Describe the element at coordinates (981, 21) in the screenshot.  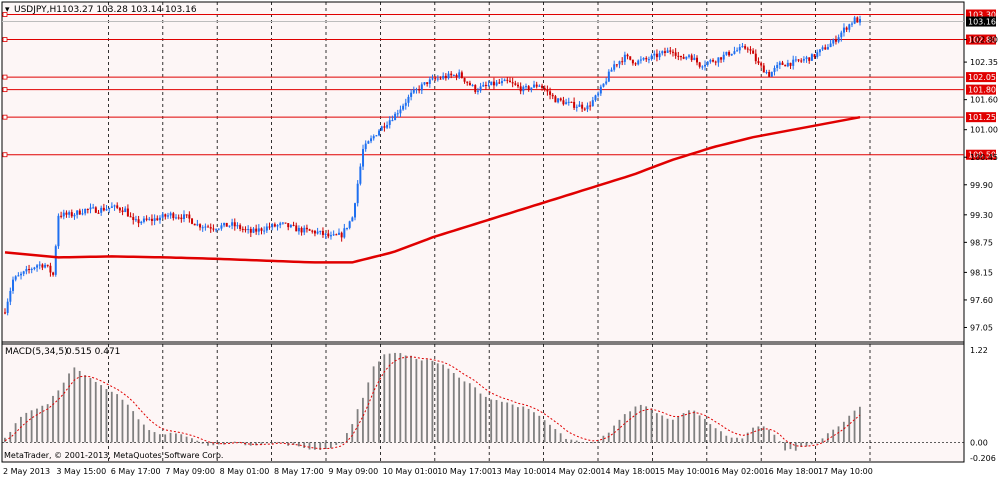
I see `current-price-tag` at that location.